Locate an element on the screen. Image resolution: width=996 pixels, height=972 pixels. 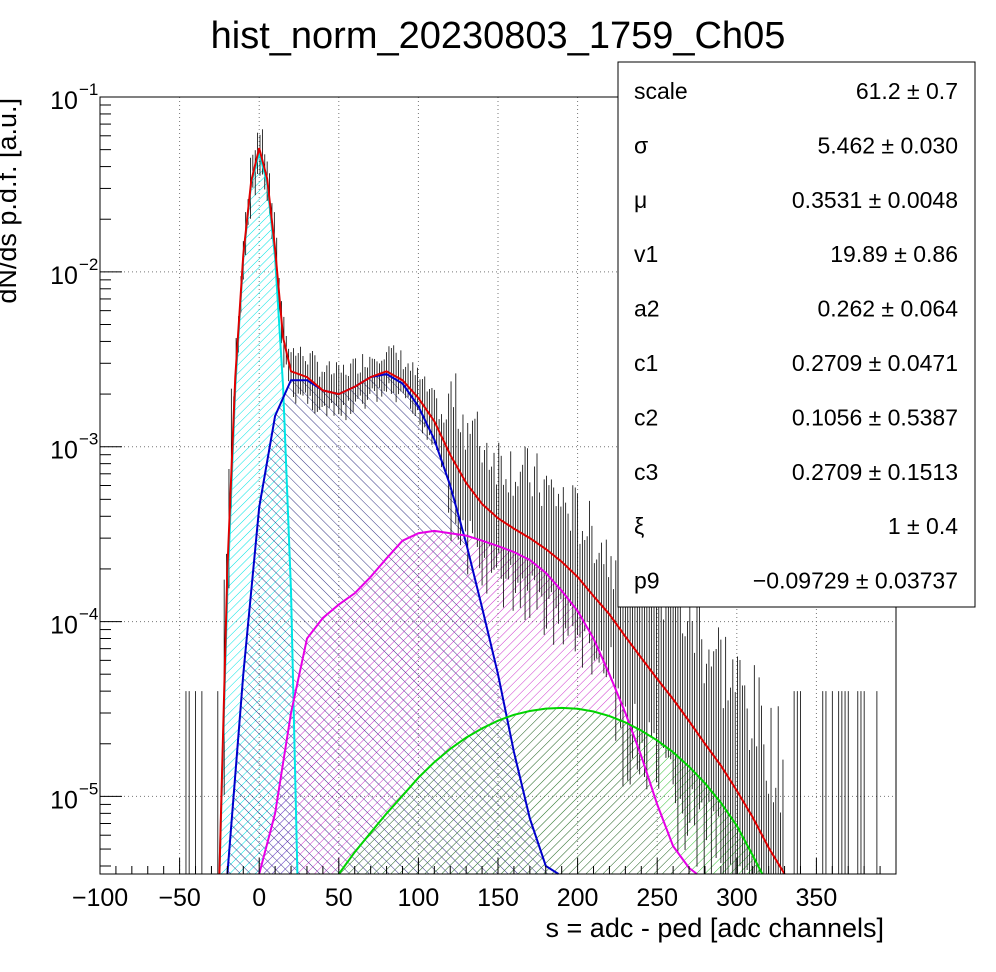
chart-title: hist_norm_20230803_1759_Ch05 is located at coordinates (498, 36).